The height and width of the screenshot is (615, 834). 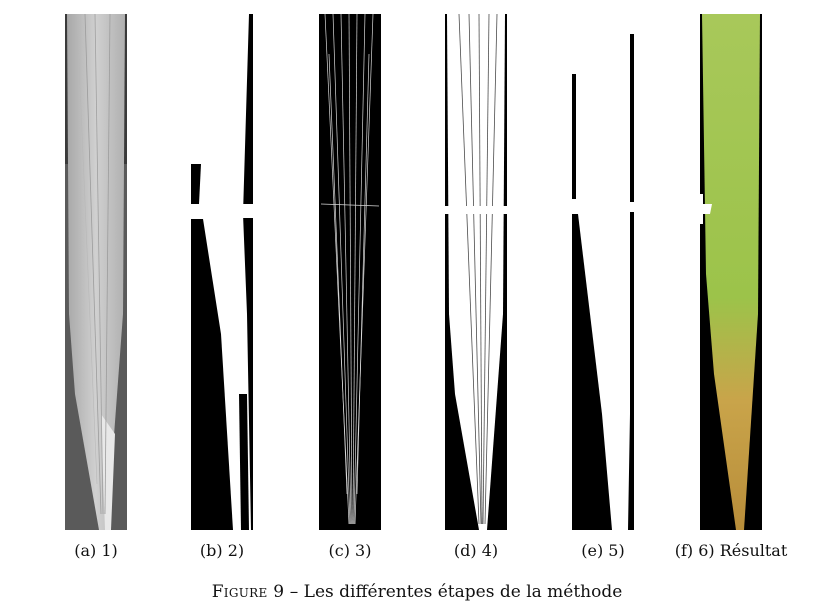 I want to click on panel-c-edges, so click(x=350, y=272).